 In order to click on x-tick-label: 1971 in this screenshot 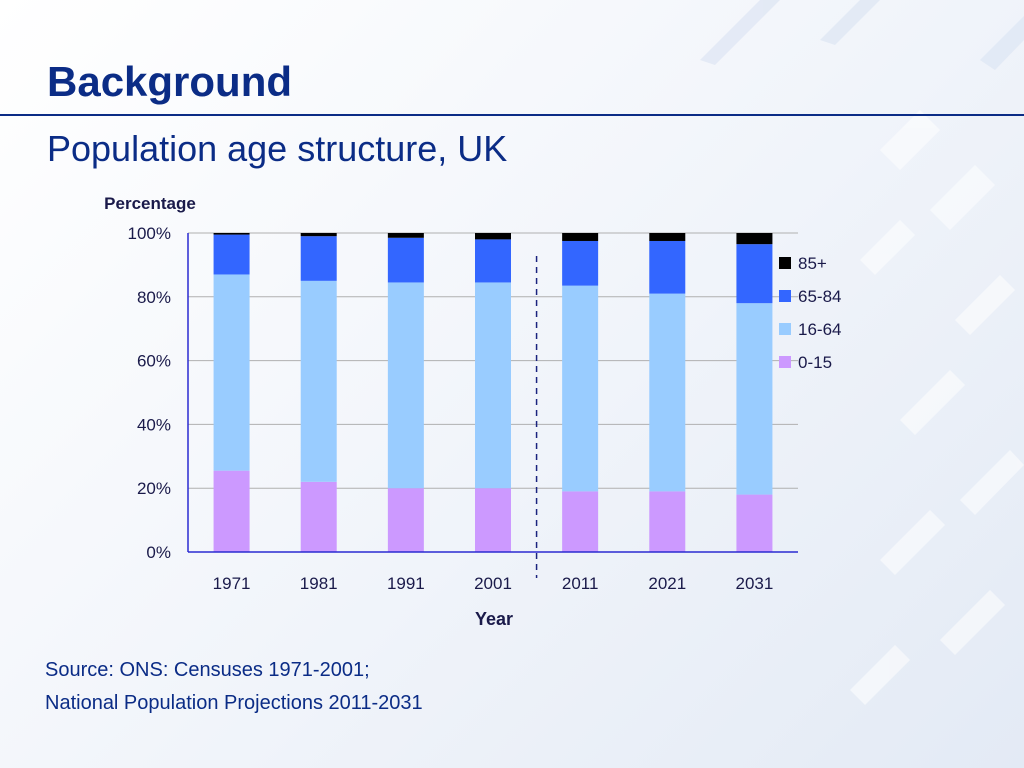, I will do `click(232, 583)`.